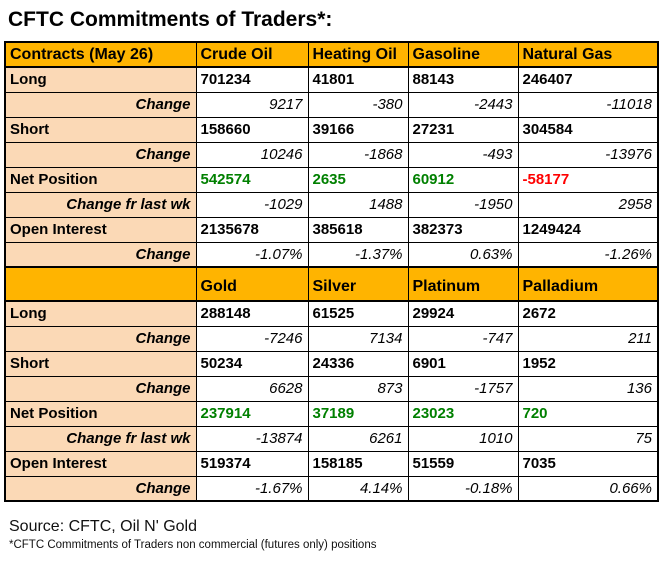 The height and width of the screenshot is (582, 661). I want to click on cell-value: 136, so click(588, 388).